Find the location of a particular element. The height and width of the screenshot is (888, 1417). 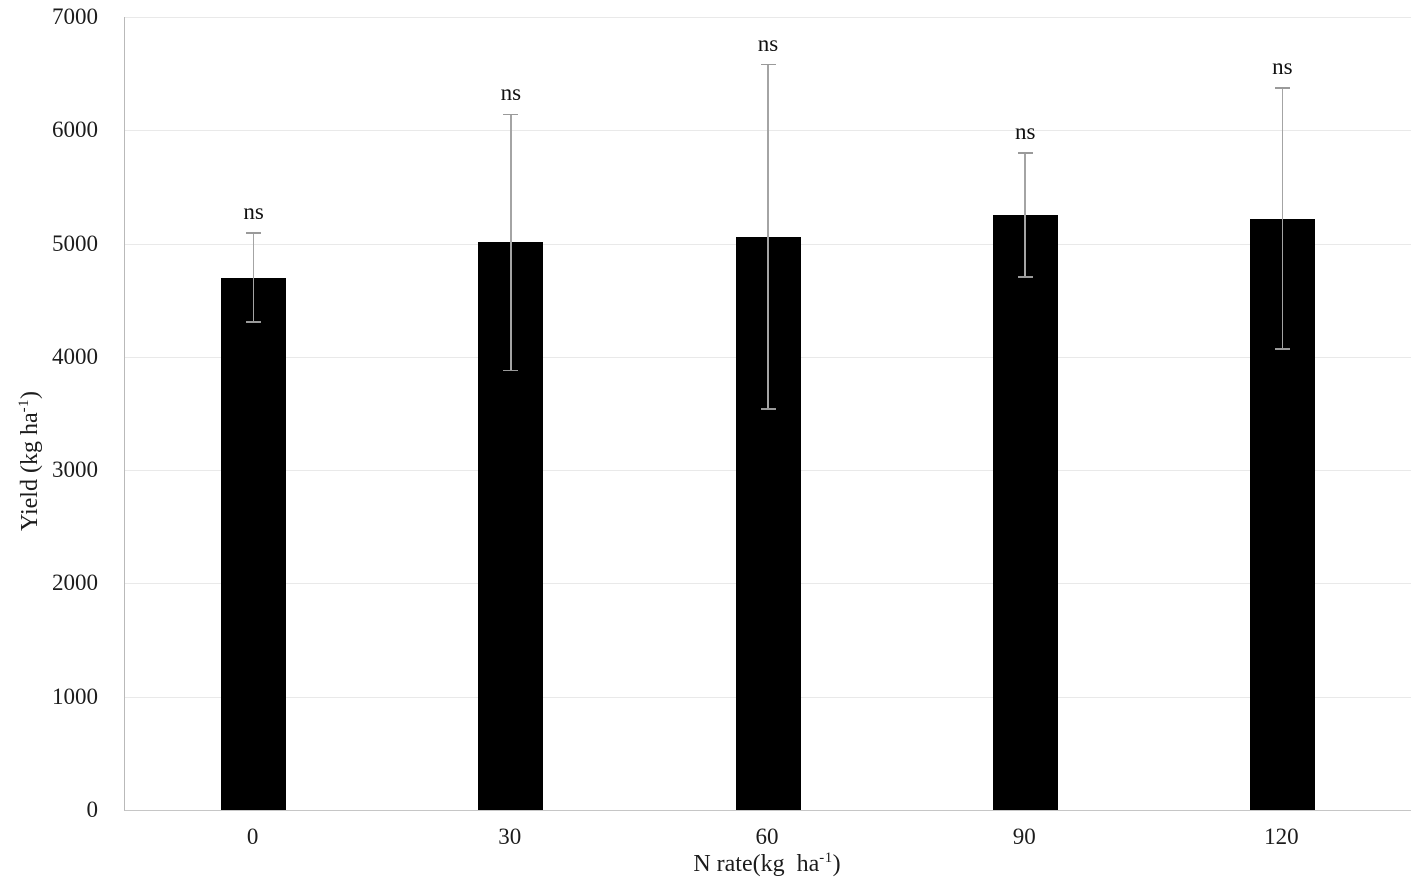

y-axis-title-close: ) is located at coordinates (30, 394).